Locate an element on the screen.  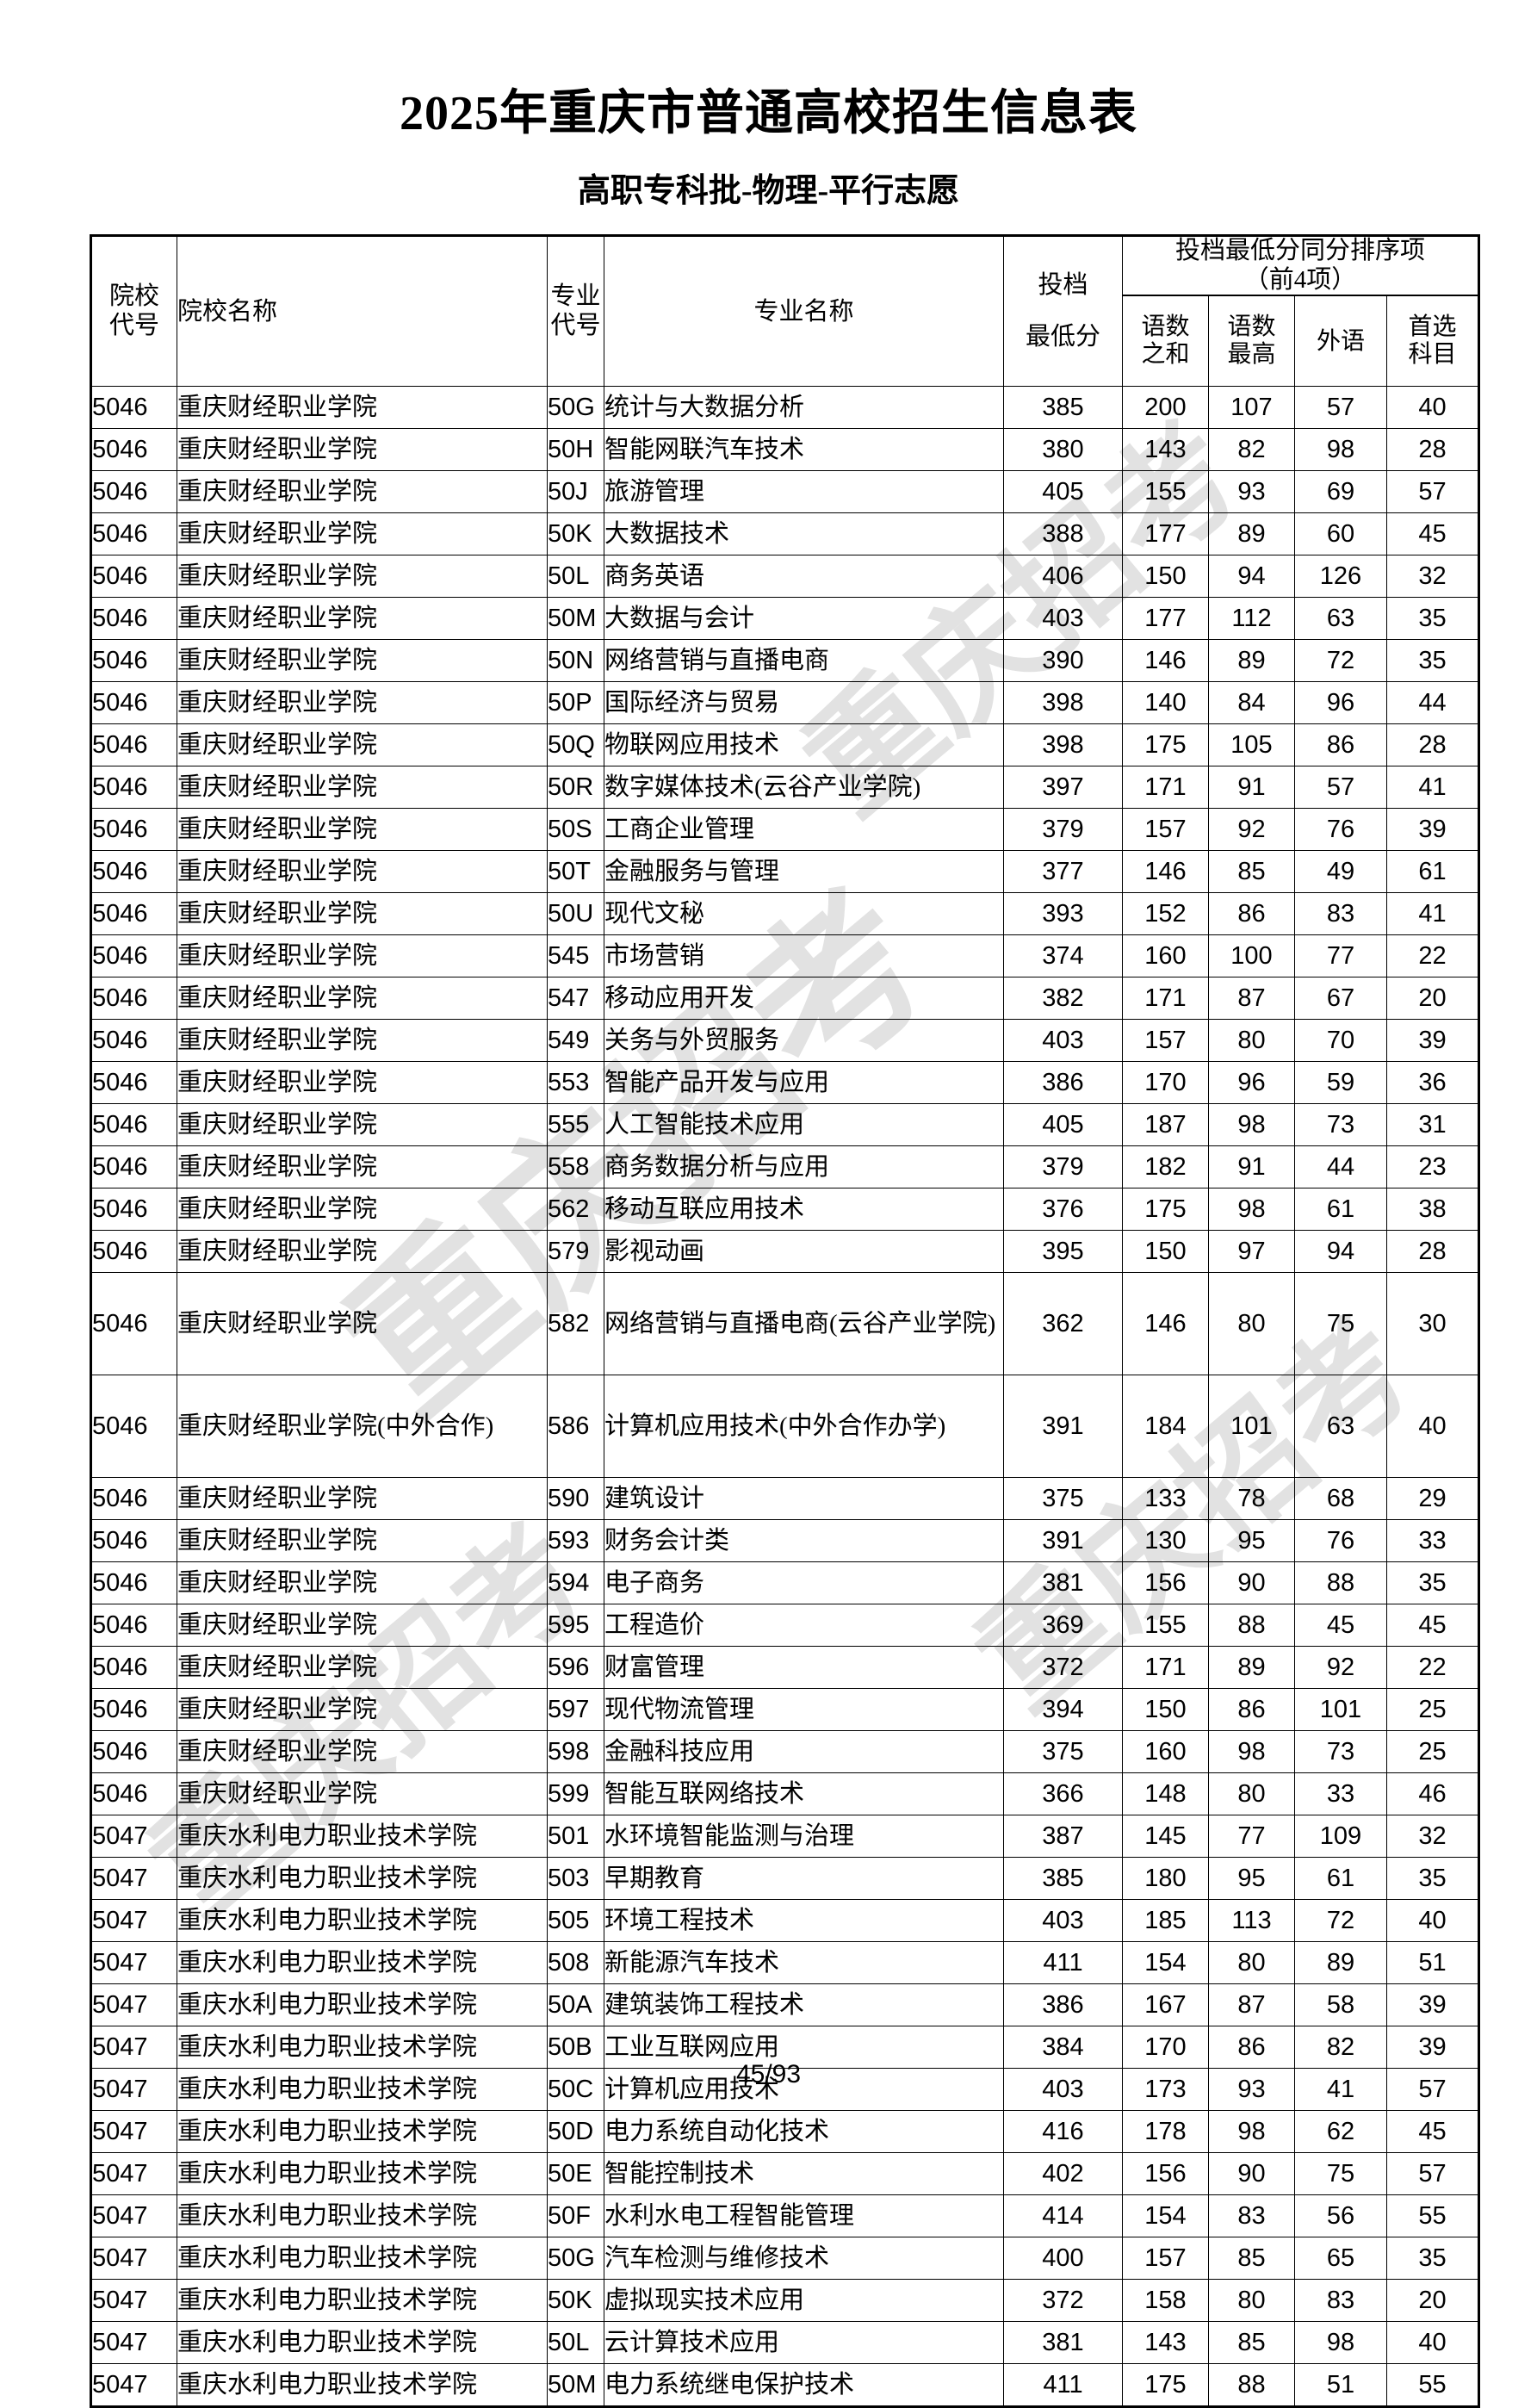
cell-min-score: 384 is located at coordinates (1063, 2048).